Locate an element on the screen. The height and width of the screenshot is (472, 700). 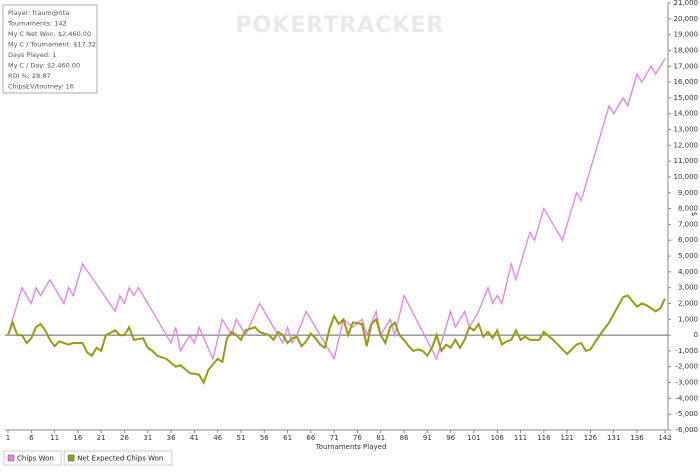
y-tick-label: 8,000 is located at coordinates (688, 209).